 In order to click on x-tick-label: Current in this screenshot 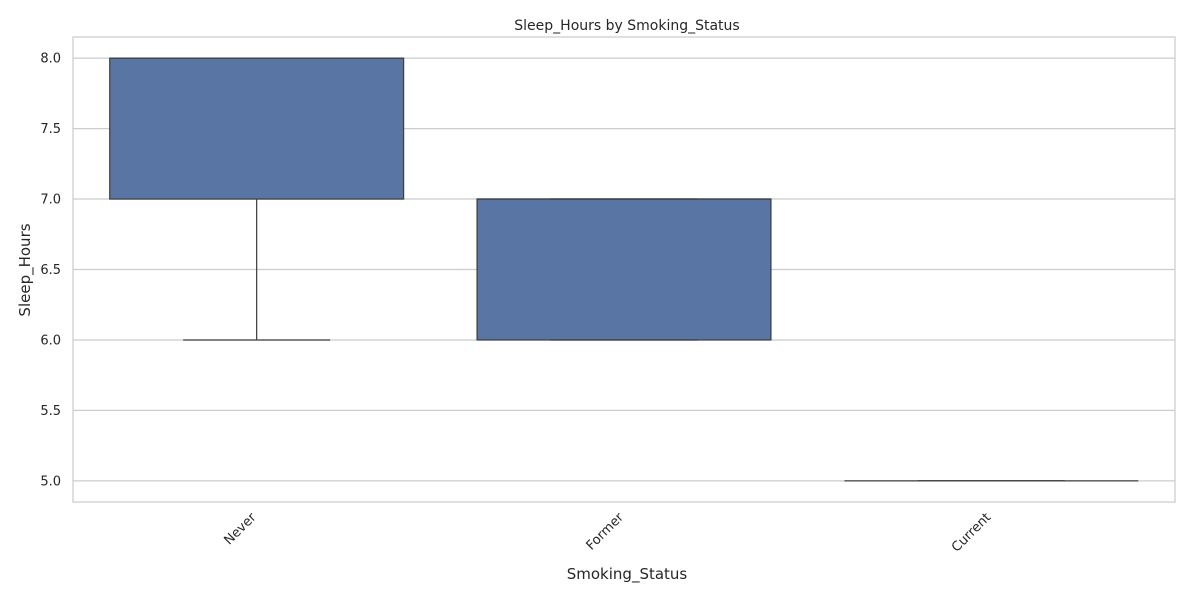, I will do `click(971, 532)`.